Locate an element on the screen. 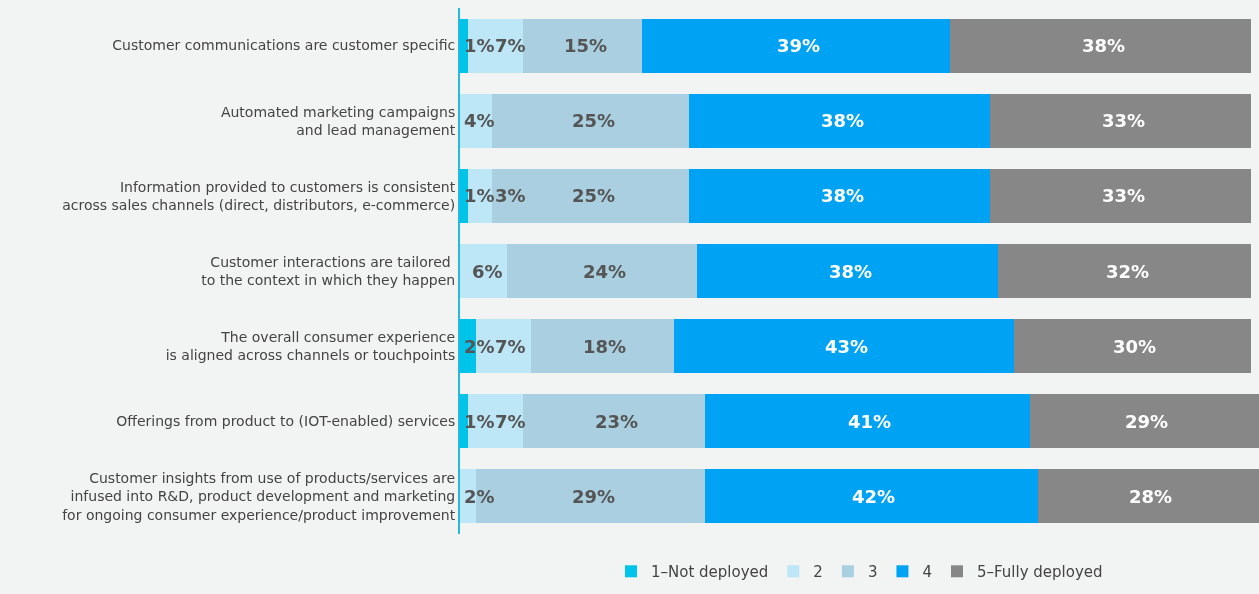  data-label: 42% is located at coordinates (874, 496).